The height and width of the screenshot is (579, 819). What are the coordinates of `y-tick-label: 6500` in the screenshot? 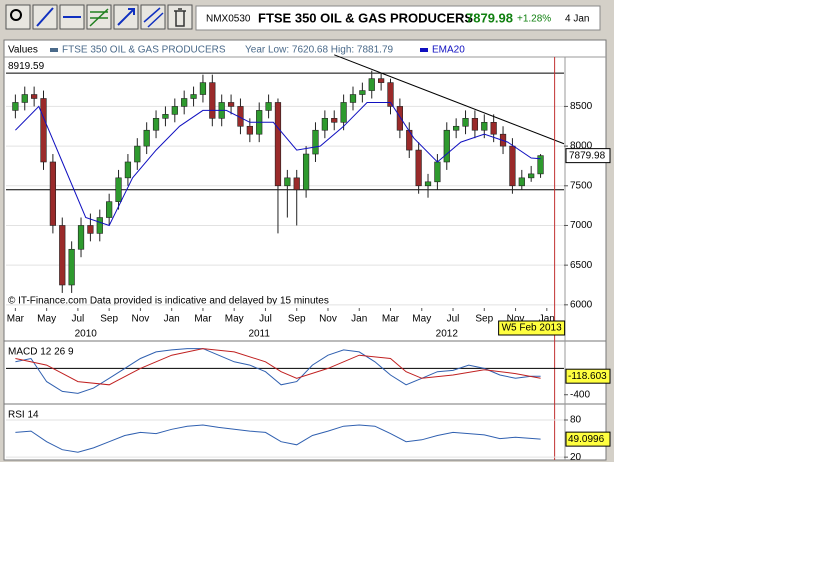 It's located at (581, 265).